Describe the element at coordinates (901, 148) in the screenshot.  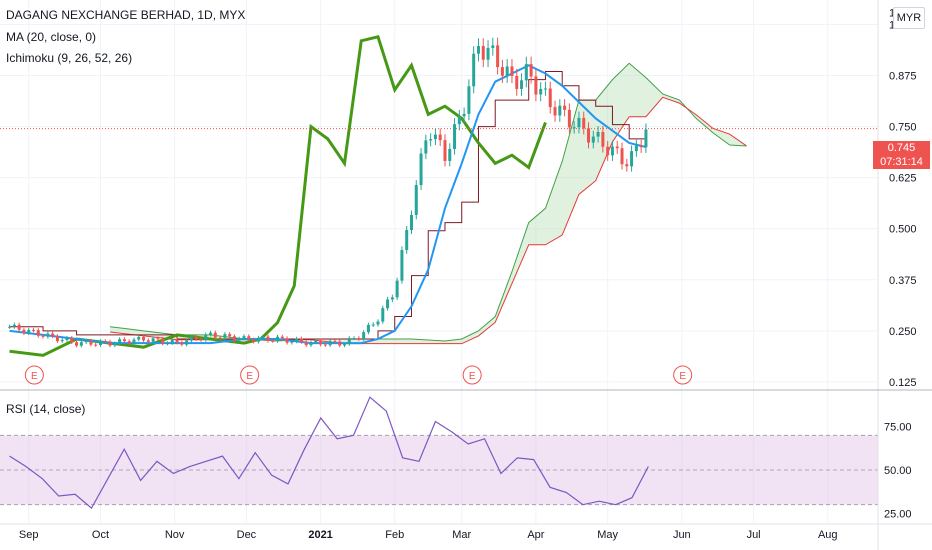
I see `last-price-tag: 0.745` at that location.